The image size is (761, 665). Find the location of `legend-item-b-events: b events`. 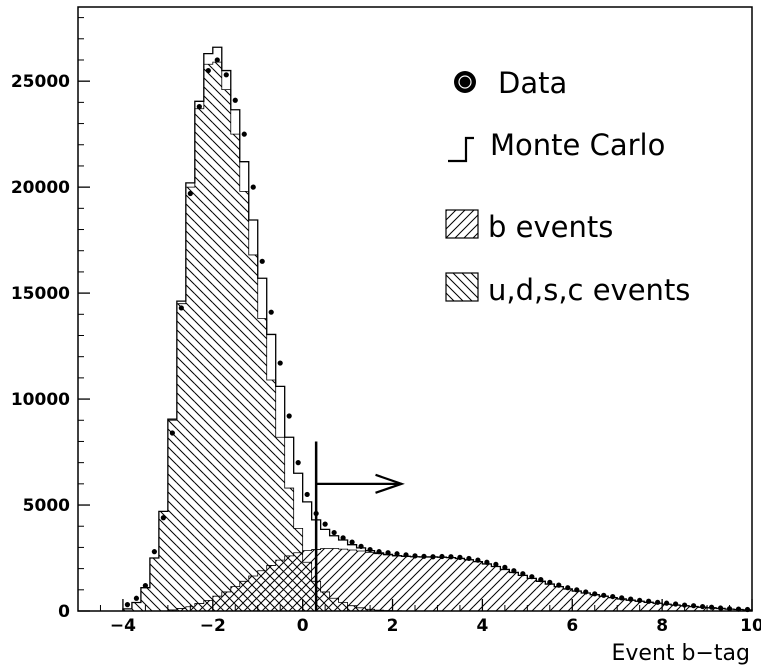

legend-item-b-events: b events is located at coordinates (529, 226).